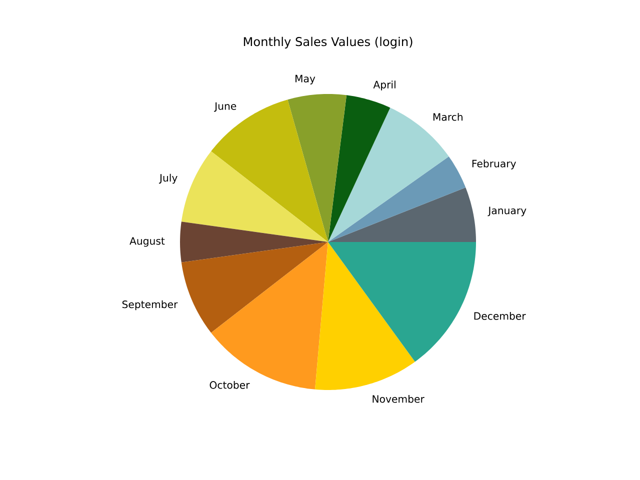 The width and height of the screenshot is (640, 480). Describe the element at coordinates (147, 242) in the screenshot. I see `slice-label: August` at that location.